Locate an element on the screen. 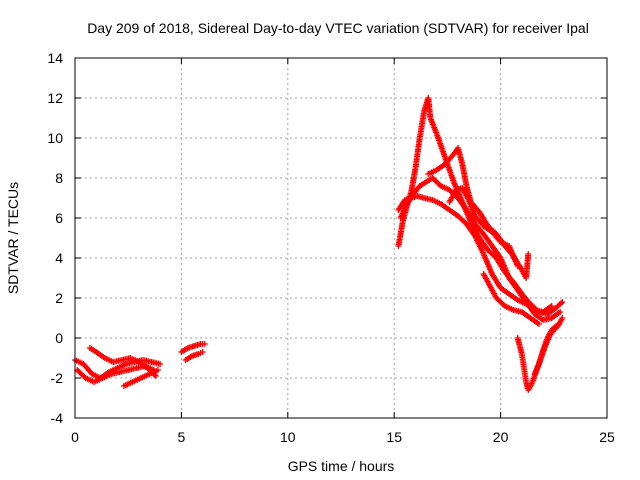 This screenshot has width=640, height=480. y-tick-label: 10 is located at coordinates (55, 138).